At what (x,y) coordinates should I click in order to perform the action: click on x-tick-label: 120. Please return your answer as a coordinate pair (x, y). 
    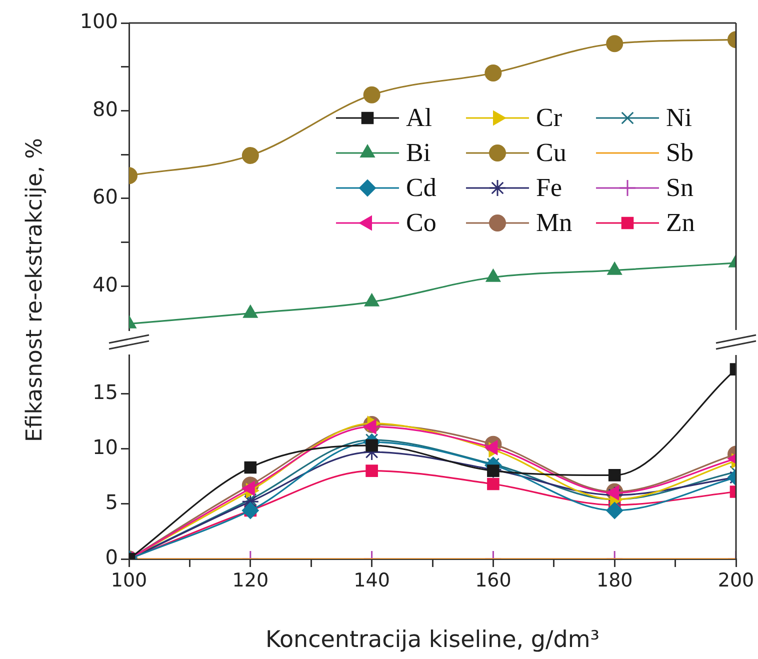
    Looking at the image, I should click on (250, 580).